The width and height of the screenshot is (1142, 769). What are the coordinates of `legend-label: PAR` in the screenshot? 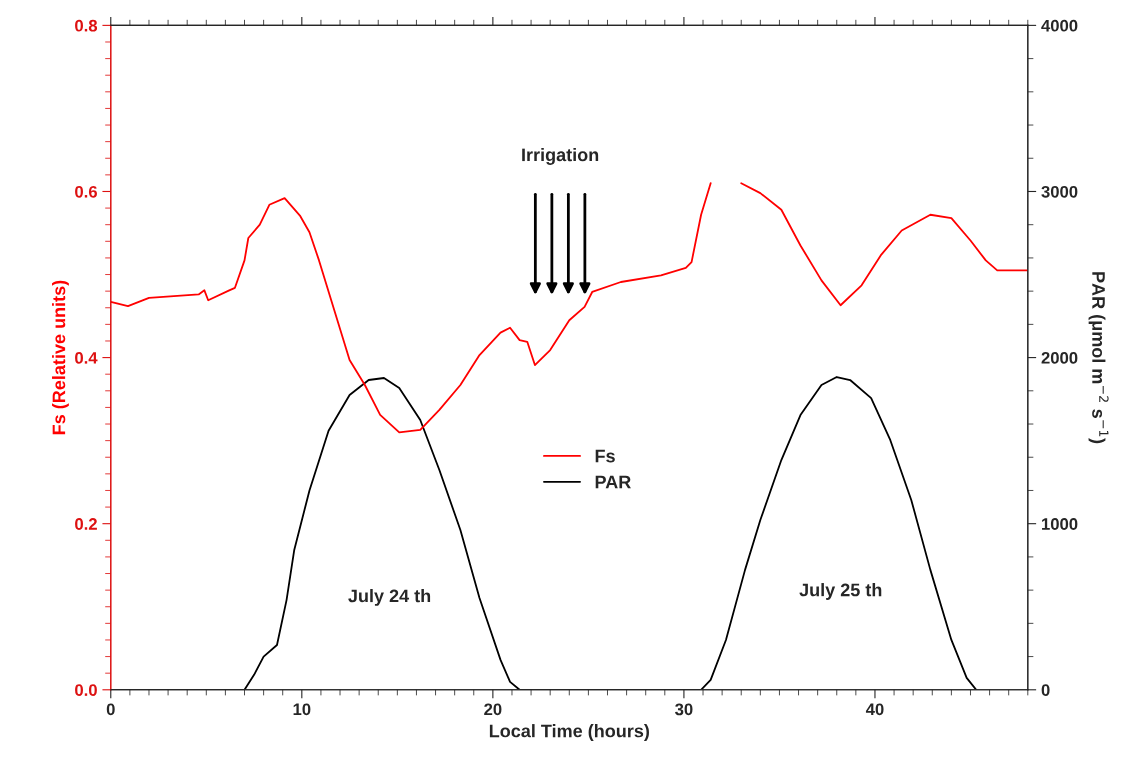 It's located at (613, 482).